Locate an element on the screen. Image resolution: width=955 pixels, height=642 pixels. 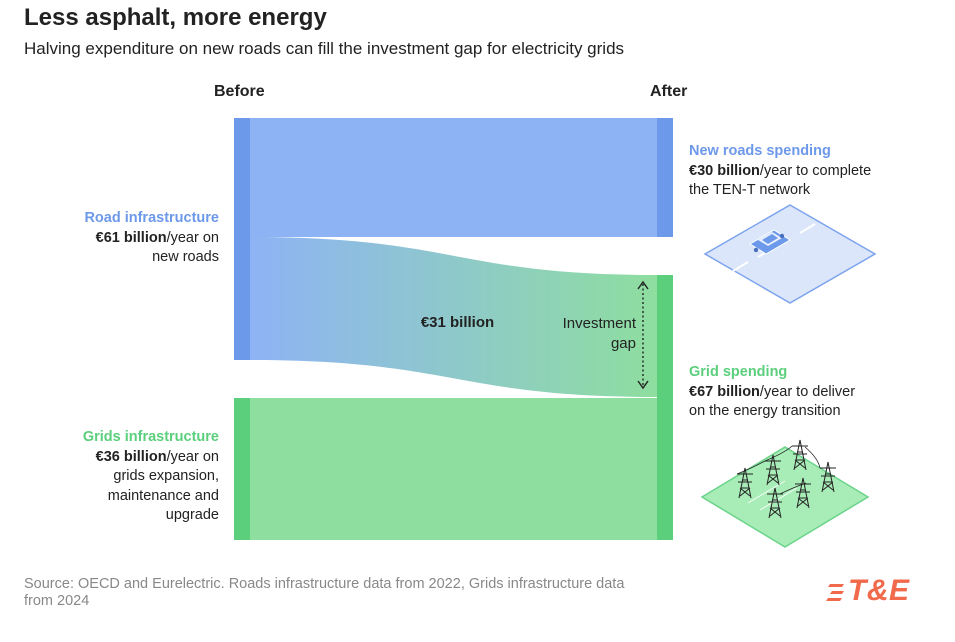
logo-text: T&E is located at coordinates (879, 590).